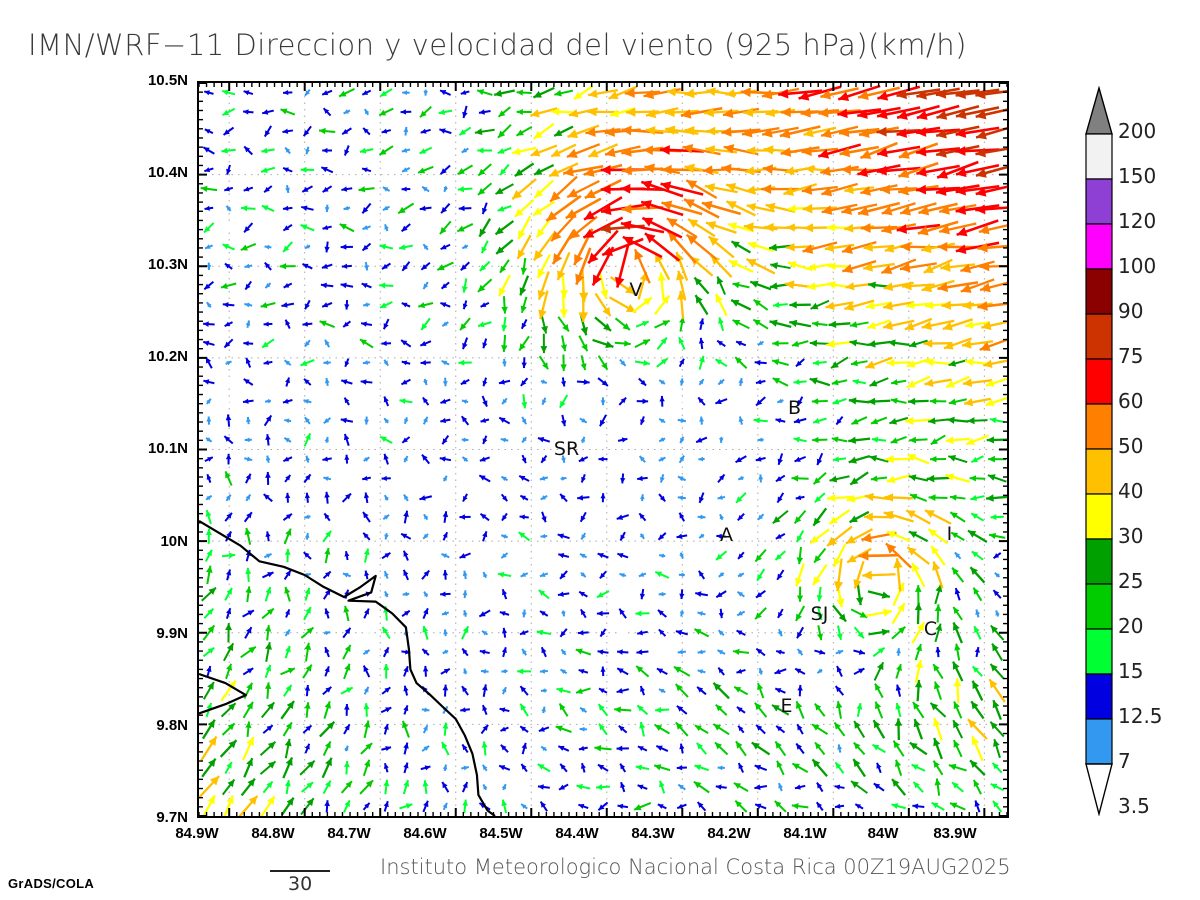 This screenshot has height=900, width=1200. What do you see at coordinates (1131, 626) in the screenshot?
I see `colorbar-tick-20: 20` at bounding box center [1131, 626].